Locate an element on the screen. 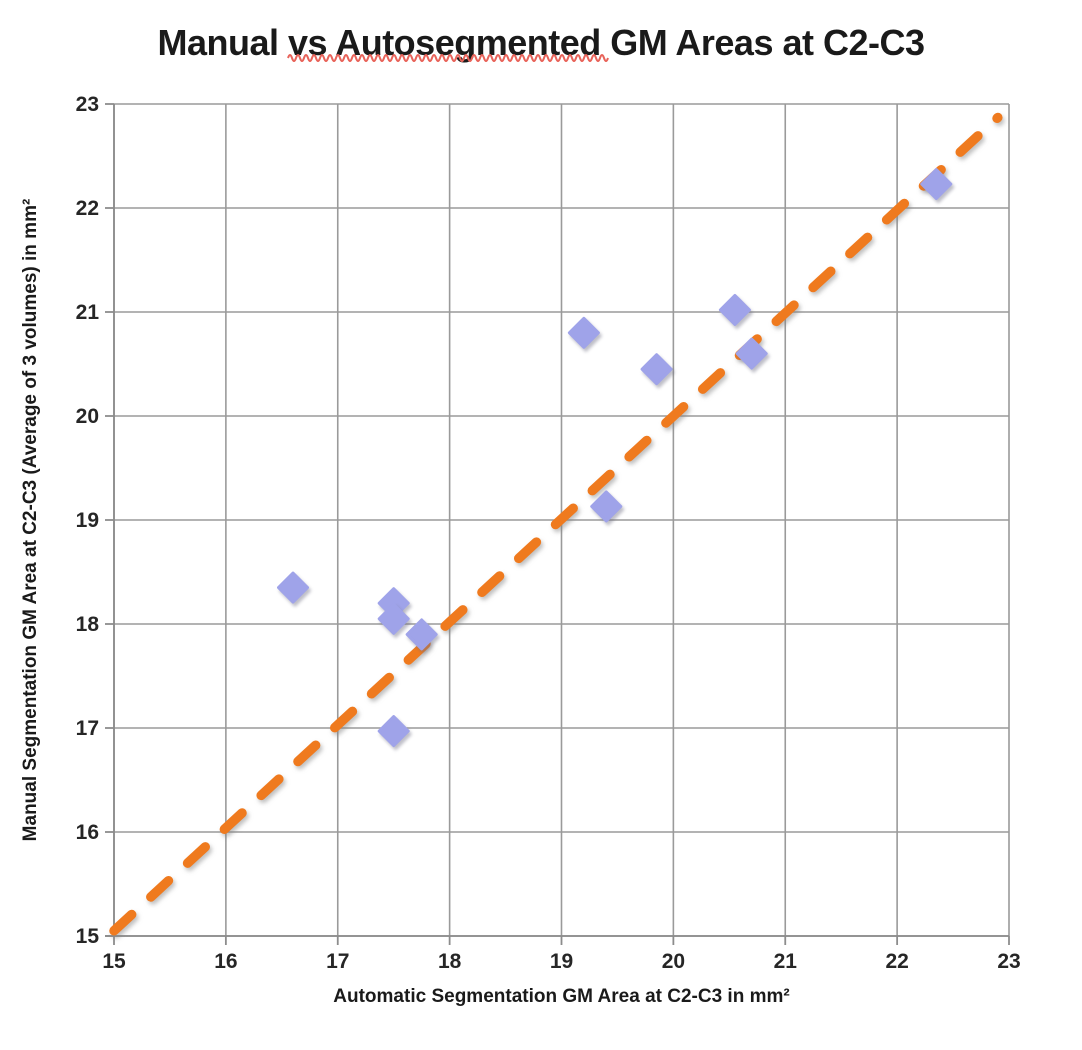 The height and width of the screenshot is (1050, 1082). spellcheck-squiggle-icon is located at coordinates (448, 58).